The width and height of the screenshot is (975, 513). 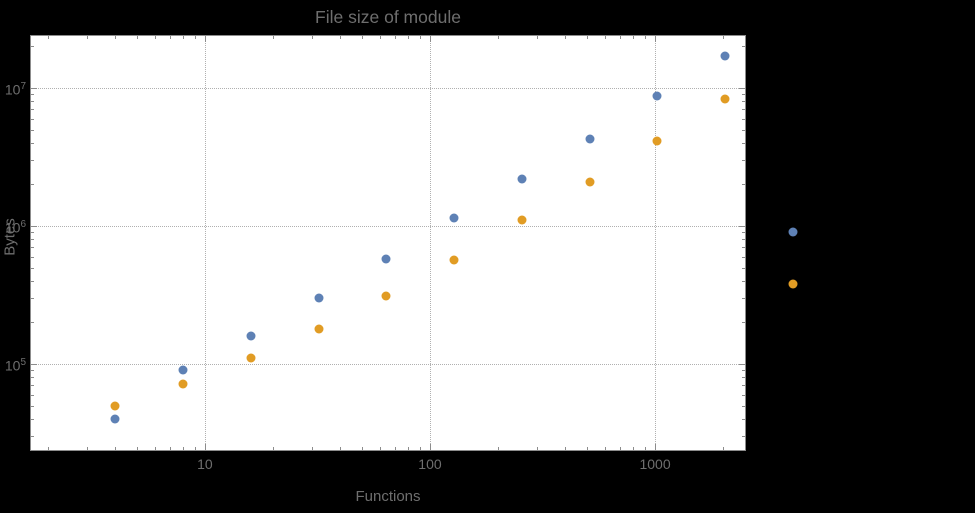 What do you see at coordinates (23, 224) in the screenshot?
I see `y-tick-exponent: 6` at bounding box center [23, 224].